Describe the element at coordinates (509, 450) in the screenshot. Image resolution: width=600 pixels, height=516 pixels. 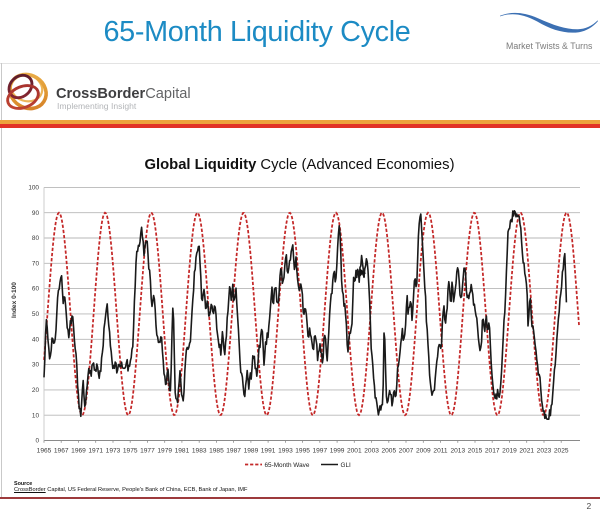
I see `svg-text: 2019` at that location.